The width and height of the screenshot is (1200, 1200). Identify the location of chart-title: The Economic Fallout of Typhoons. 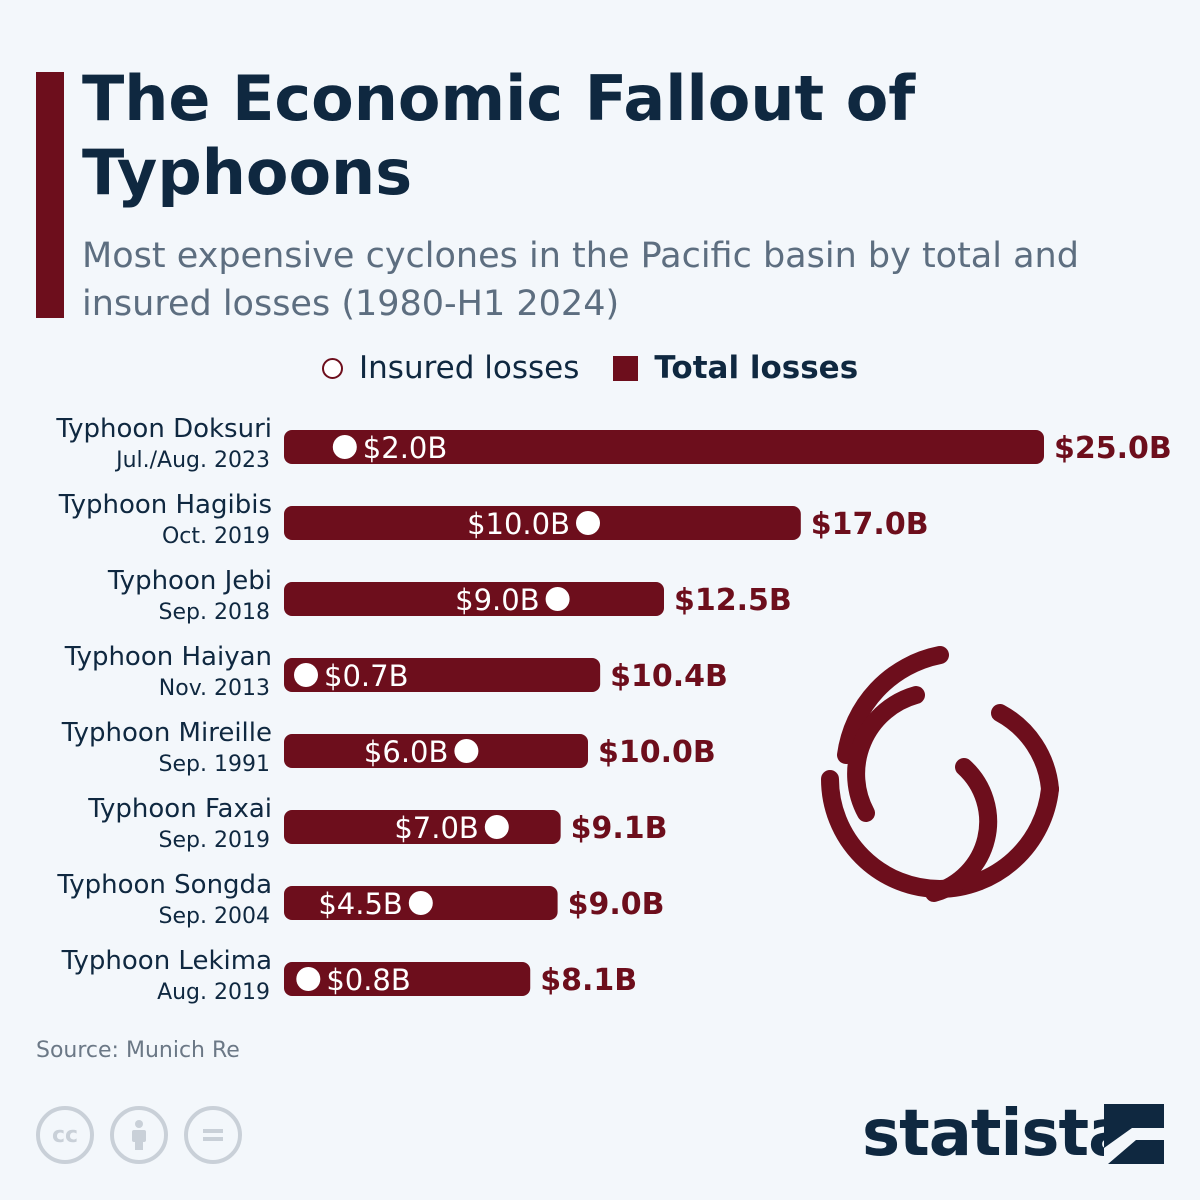
(499, 135).